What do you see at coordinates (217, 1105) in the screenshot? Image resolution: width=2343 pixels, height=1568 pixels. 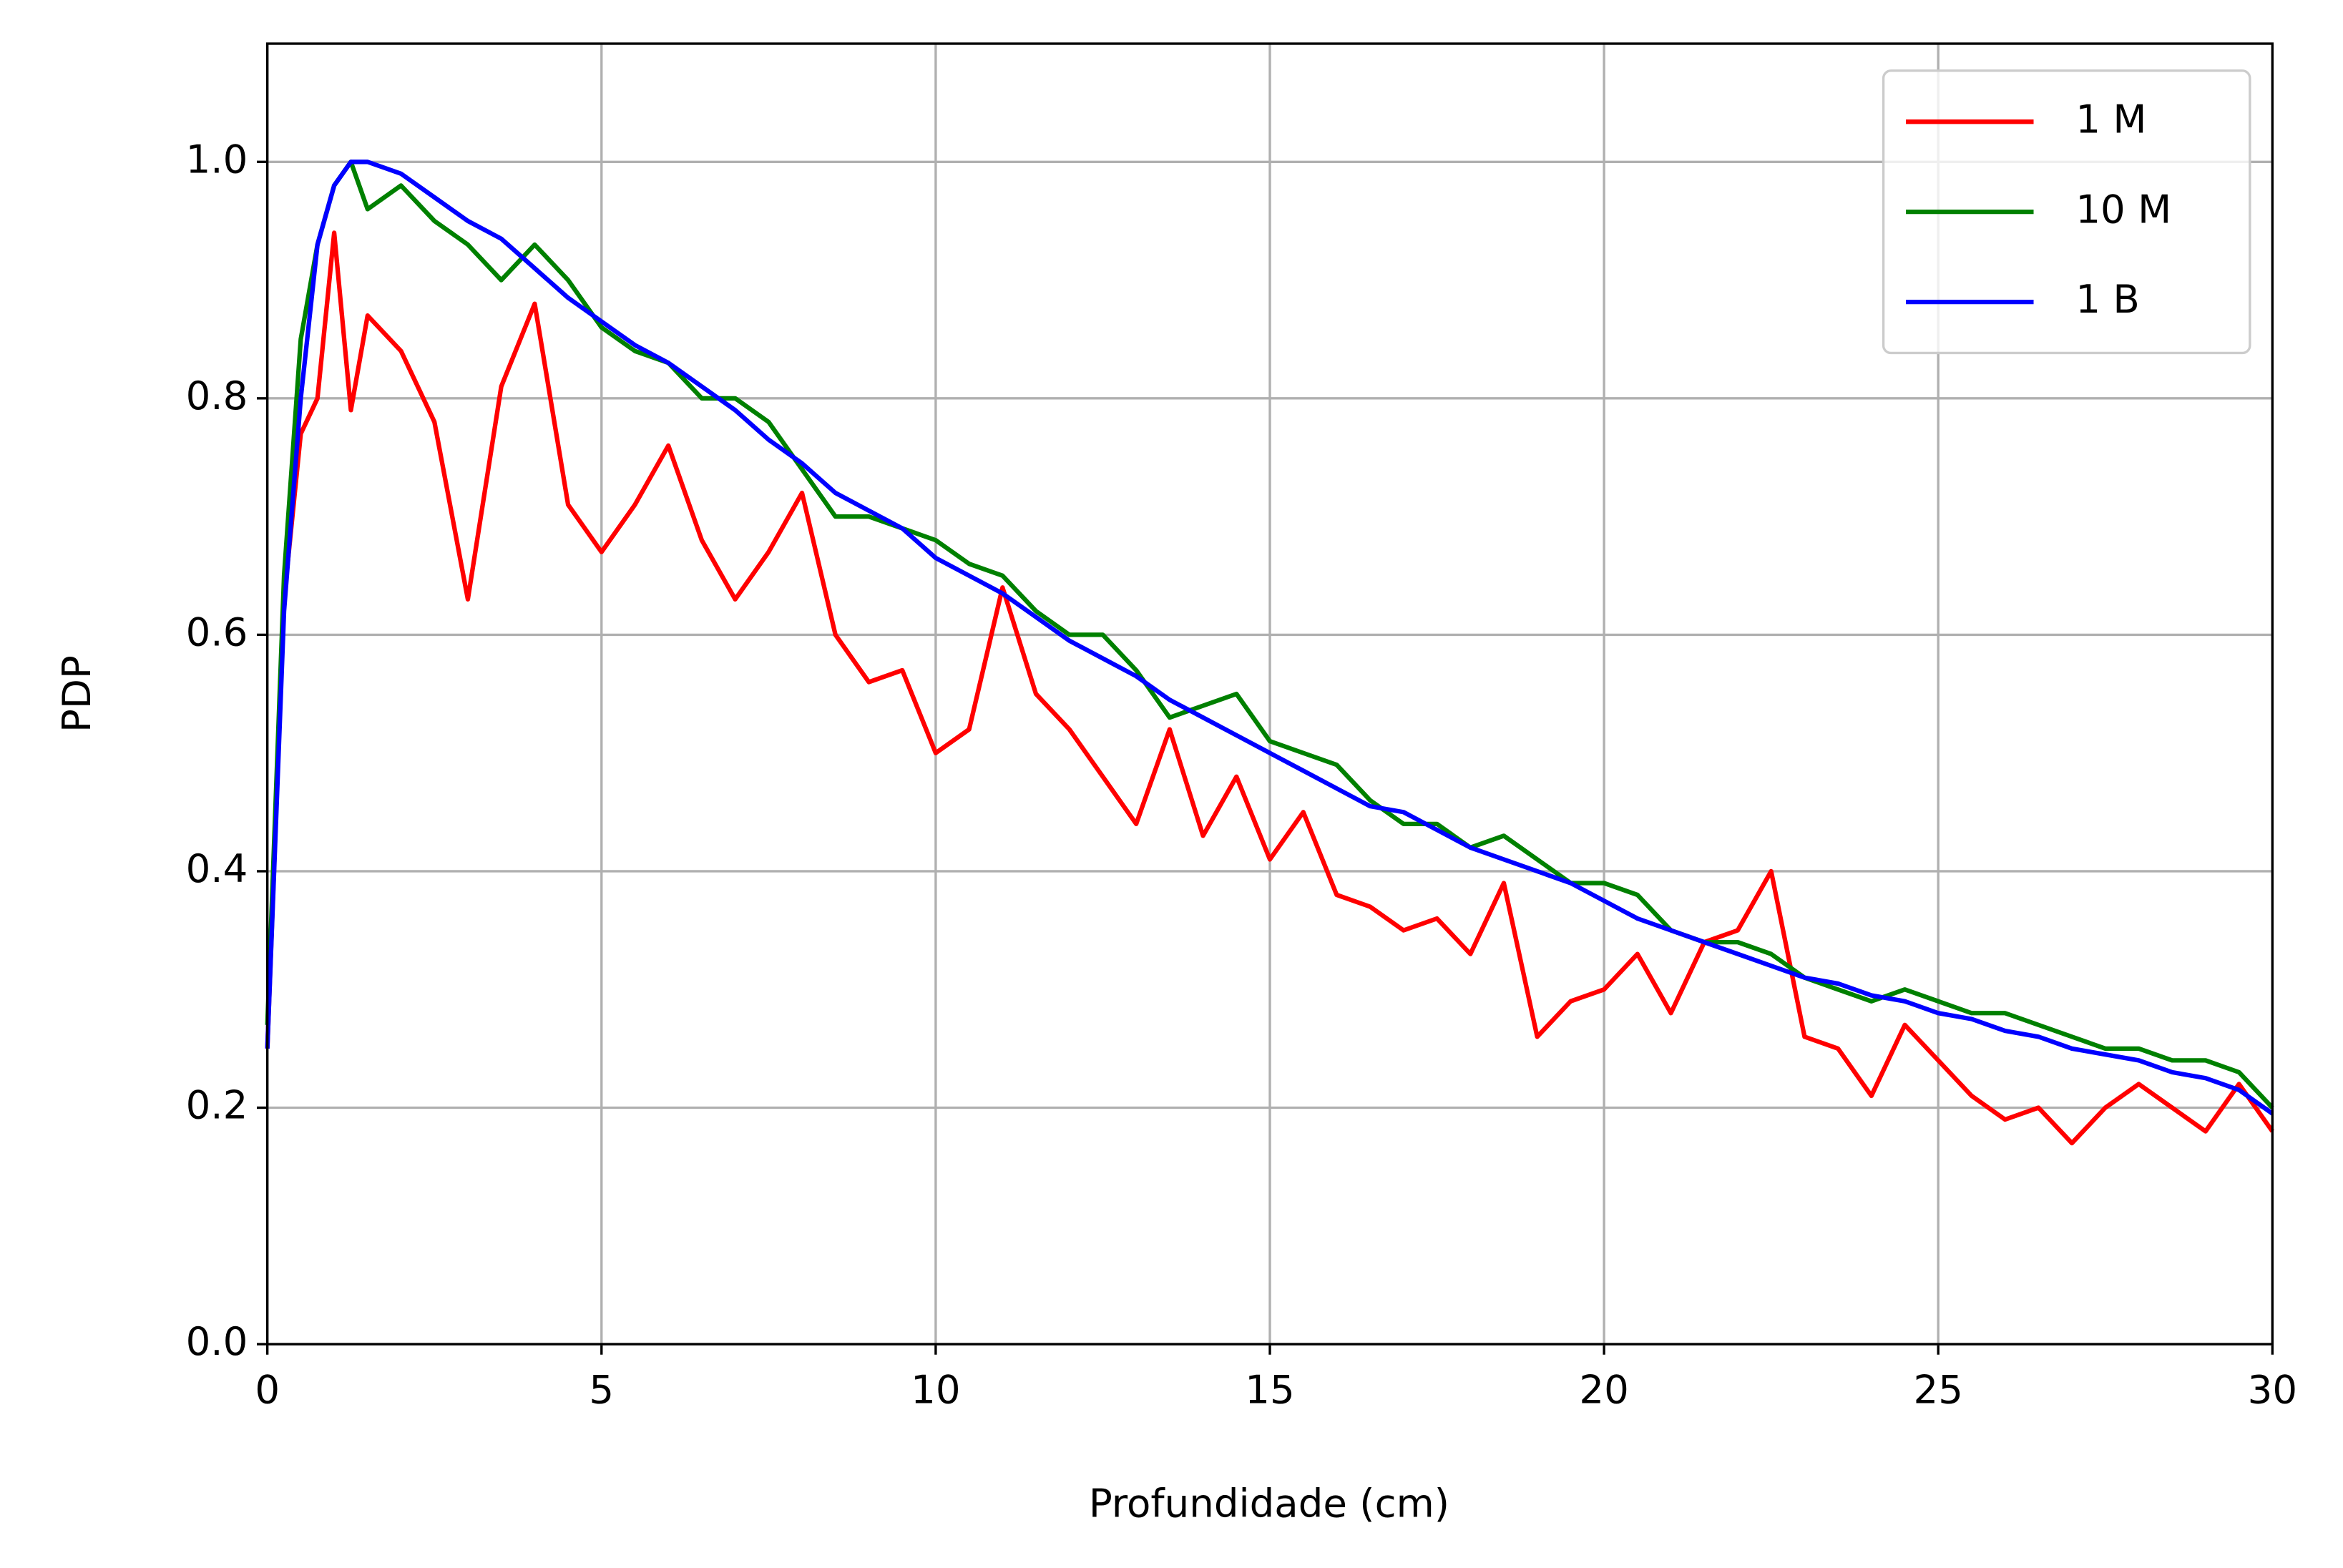 I see `y-tick-label: 0.2` at bounding box center [217, 1105].